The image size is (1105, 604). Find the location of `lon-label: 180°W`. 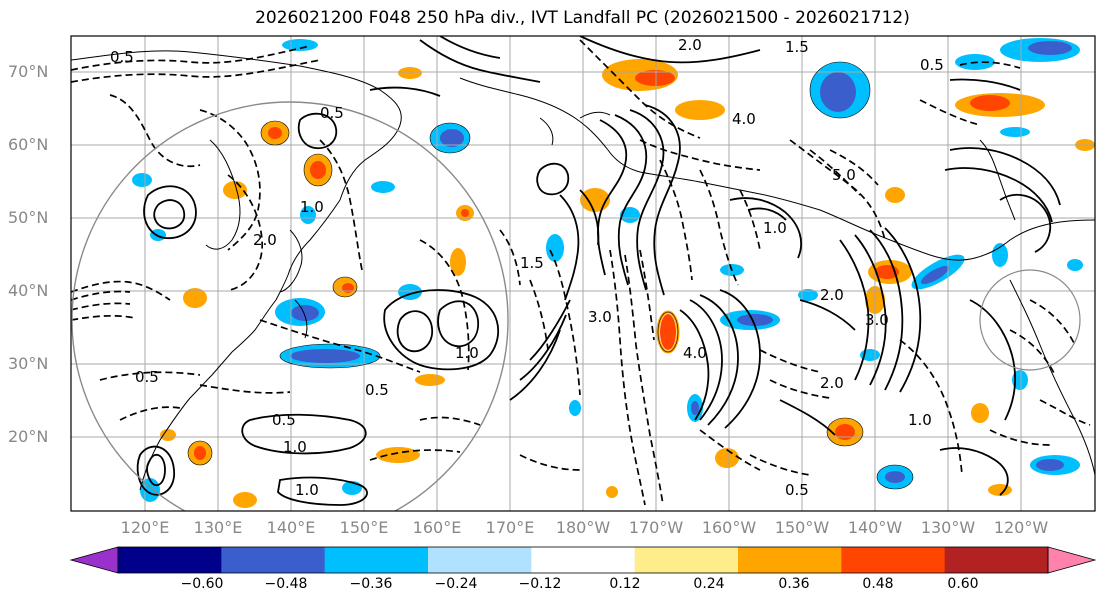

lon-label: 180°W is located at coordinates (583, 527).